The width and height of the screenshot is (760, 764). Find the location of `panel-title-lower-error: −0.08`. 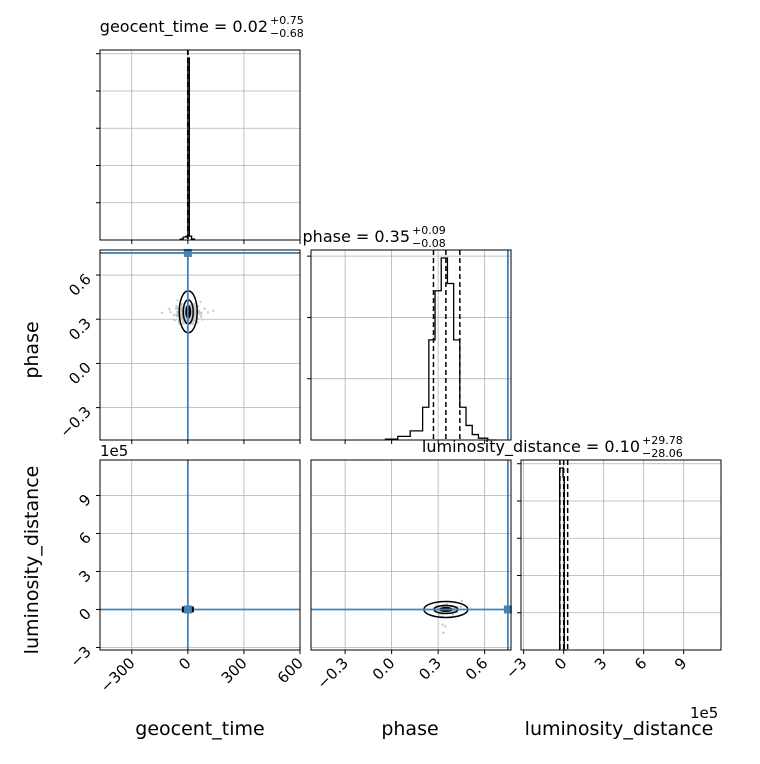

panel-title-lower-error: −0.08 is located at coordinates (429, 243).